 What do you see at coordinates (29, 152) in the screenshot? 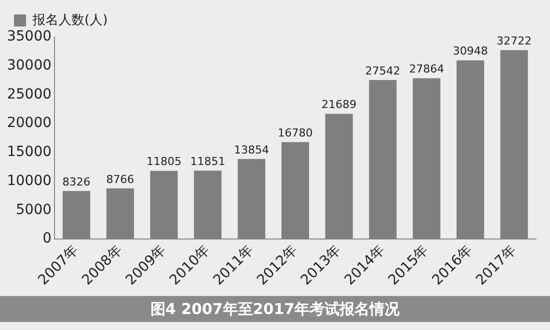
I see `y-tick-label: 15000` at bounding box center [29, 152].